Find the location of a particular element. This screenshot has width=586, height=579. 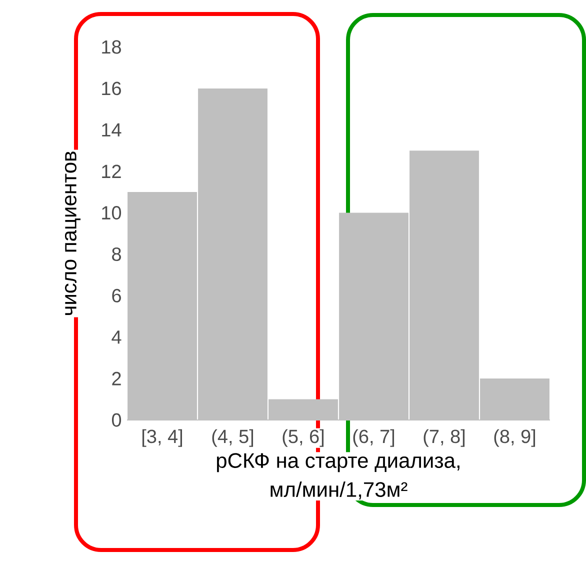

y-tick-label: 14 is located at coordinates (112, 129).